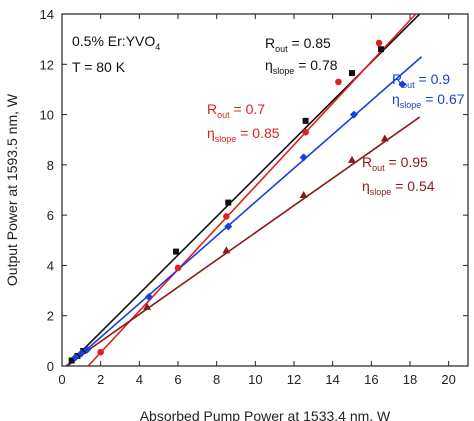  I want to click on x-tick-label: 12, so click(294, 379).